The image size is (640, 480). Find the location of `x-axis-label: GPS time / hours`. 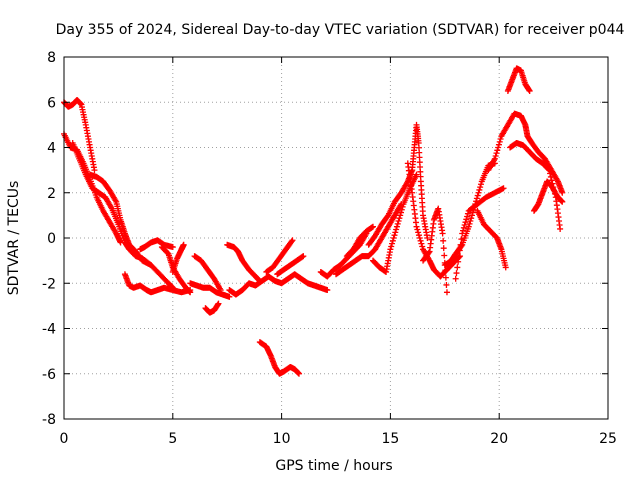

x-axis-label: GPS time / hours is located at coordinates (333, 466).